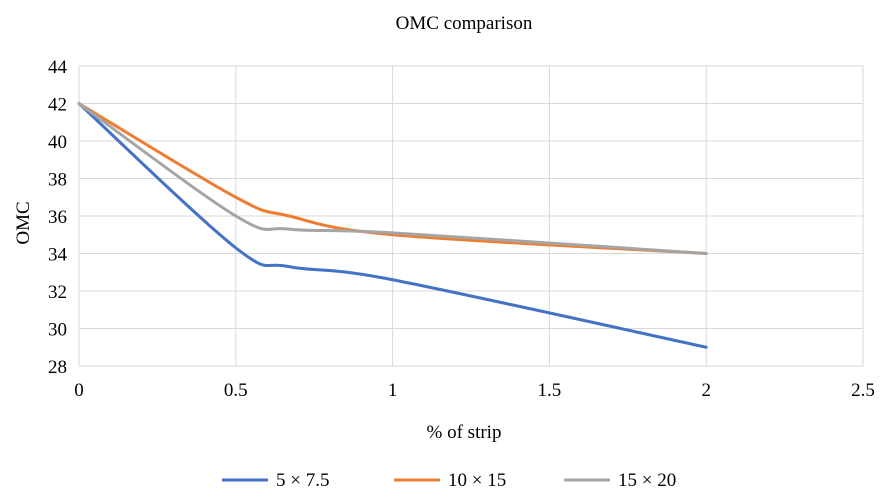 The height and width of the screenshot is (500, 890). I want to click on x-tick-label: 1, so click(393, 390).